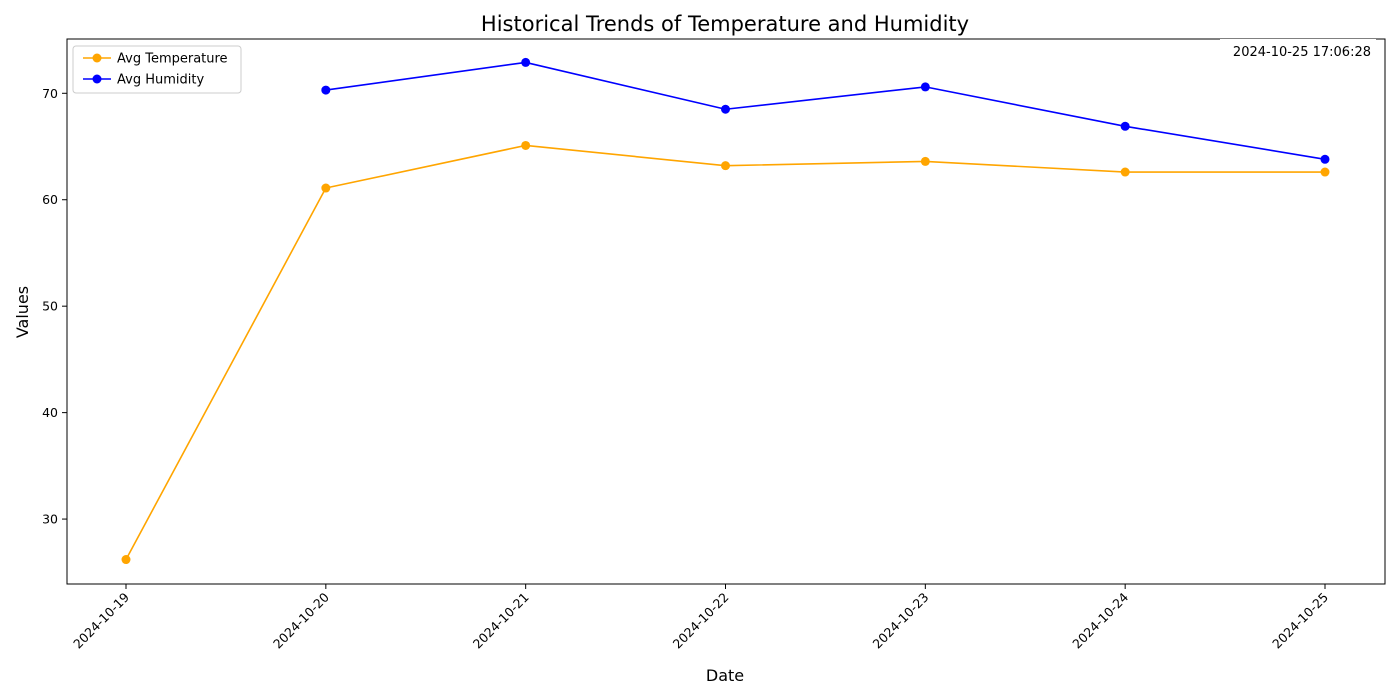  Describe the element at coordinates (97, 79) in the screenshot. I see `legend-marker-avg-humidity` at that location.